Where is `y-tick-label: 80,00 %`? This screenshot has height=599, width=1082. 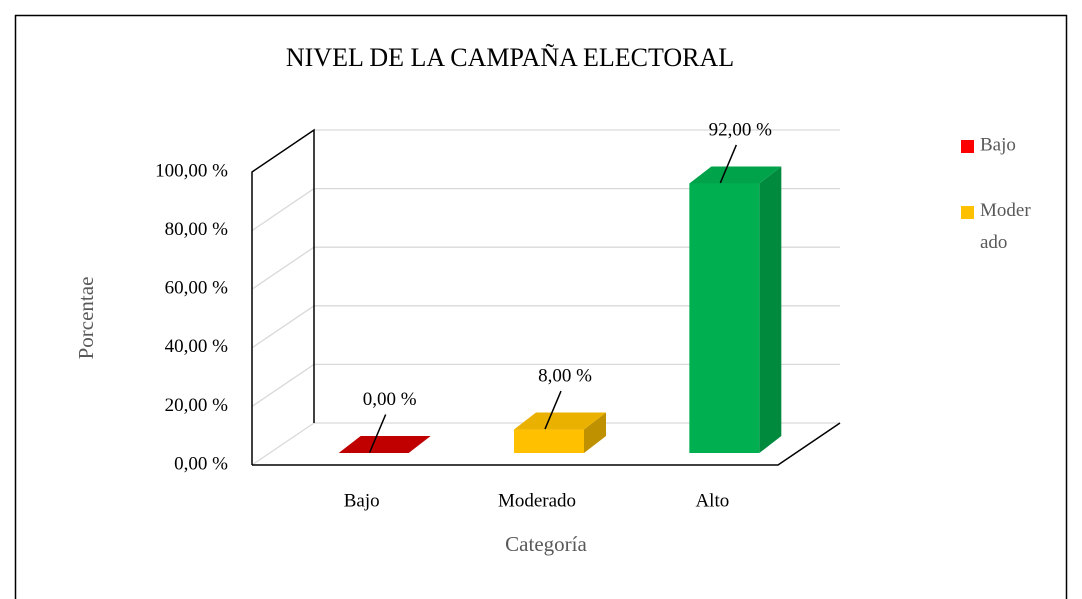
y-tick-label: 80,00 % is located at coordinates (197, 229).